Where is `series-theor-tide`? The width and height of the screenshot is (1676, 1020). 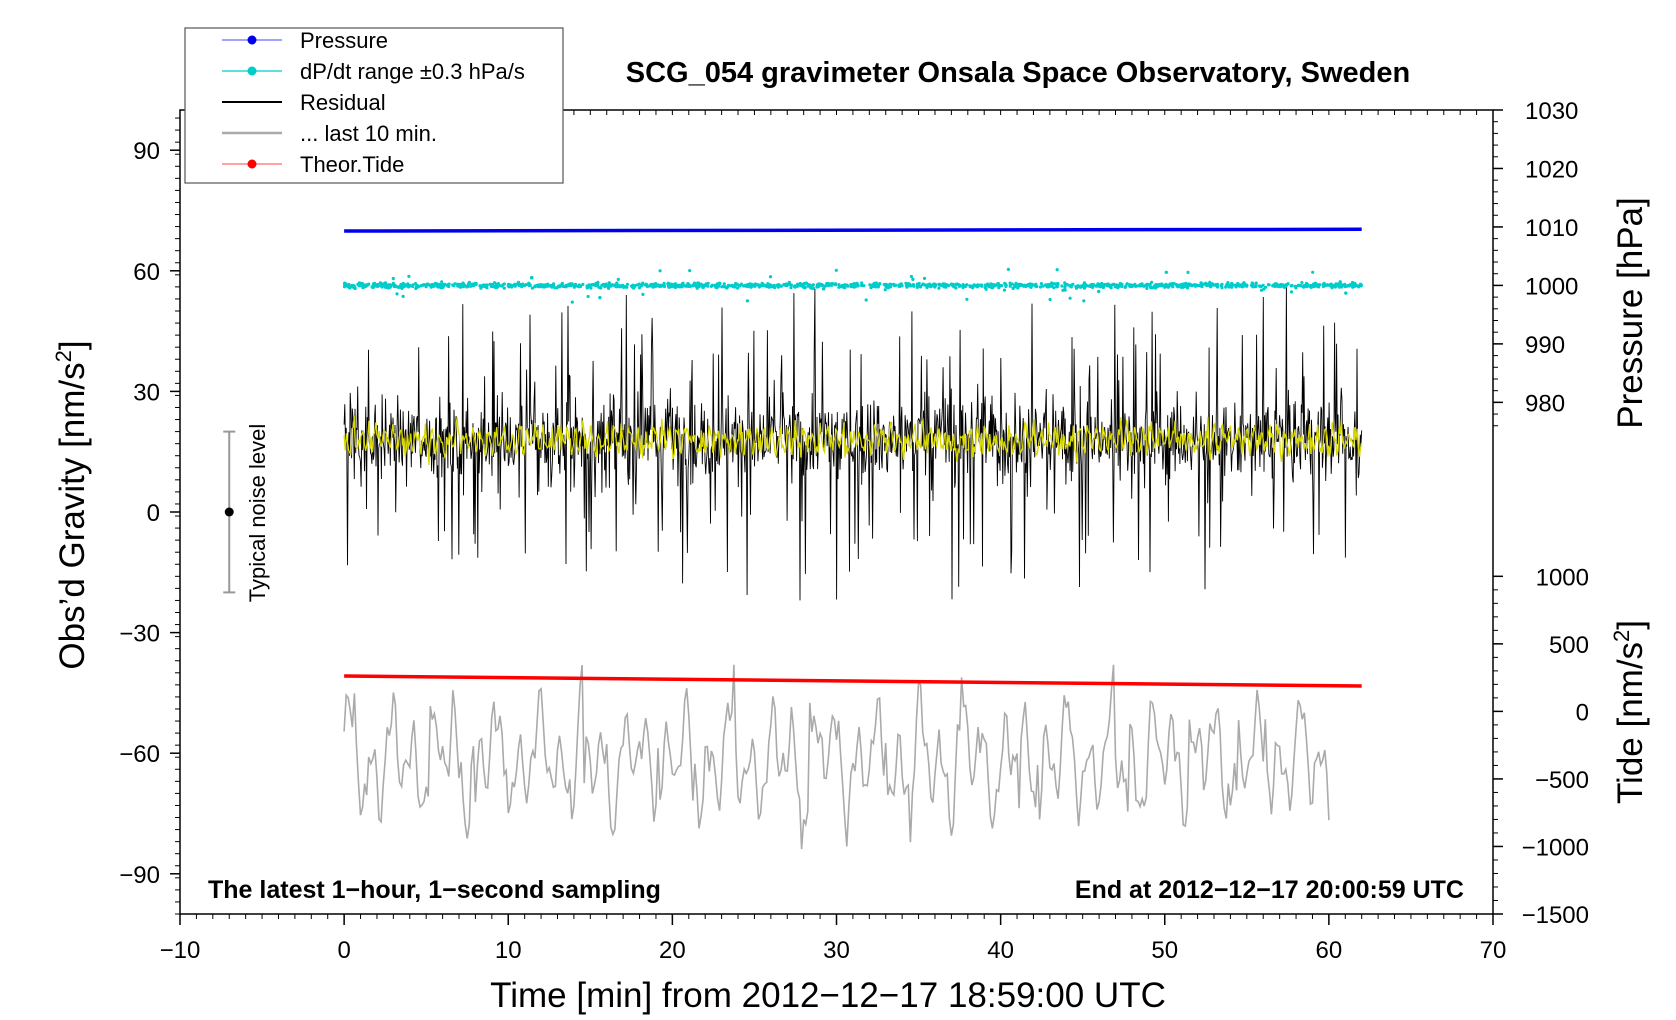 series-theor-tide is located at coordinates (853, 681).